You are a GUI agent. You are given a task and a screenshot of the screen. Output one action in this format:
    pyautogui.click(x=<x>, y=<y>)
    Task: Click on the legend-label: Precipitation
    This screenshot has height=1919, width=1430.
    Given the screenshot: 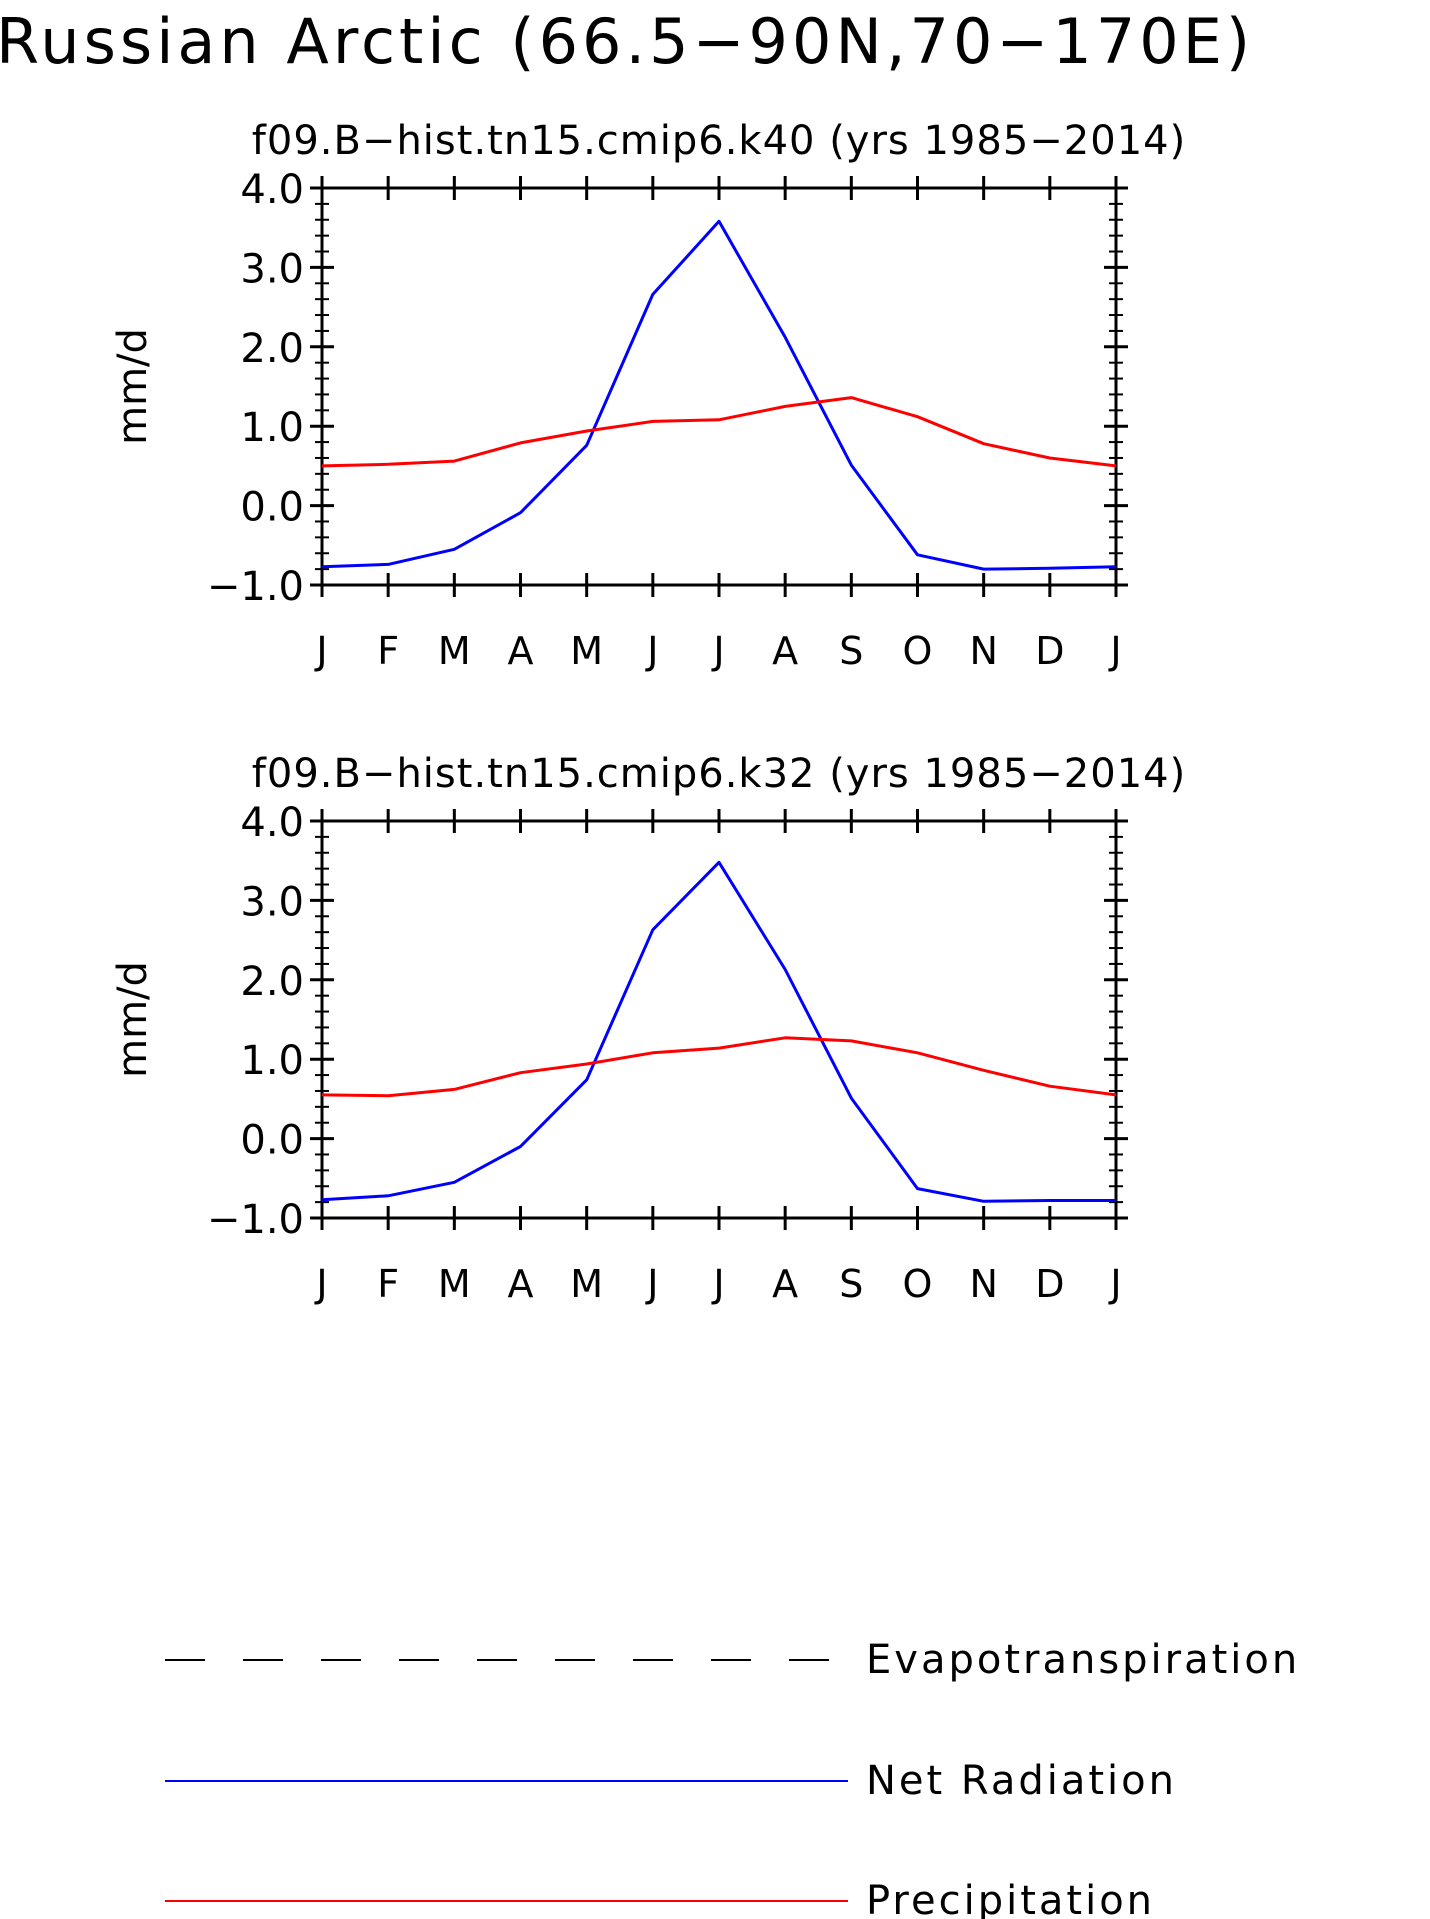 What is the action you would take?
    pyautogui.click(x=1010, y=1898)
    